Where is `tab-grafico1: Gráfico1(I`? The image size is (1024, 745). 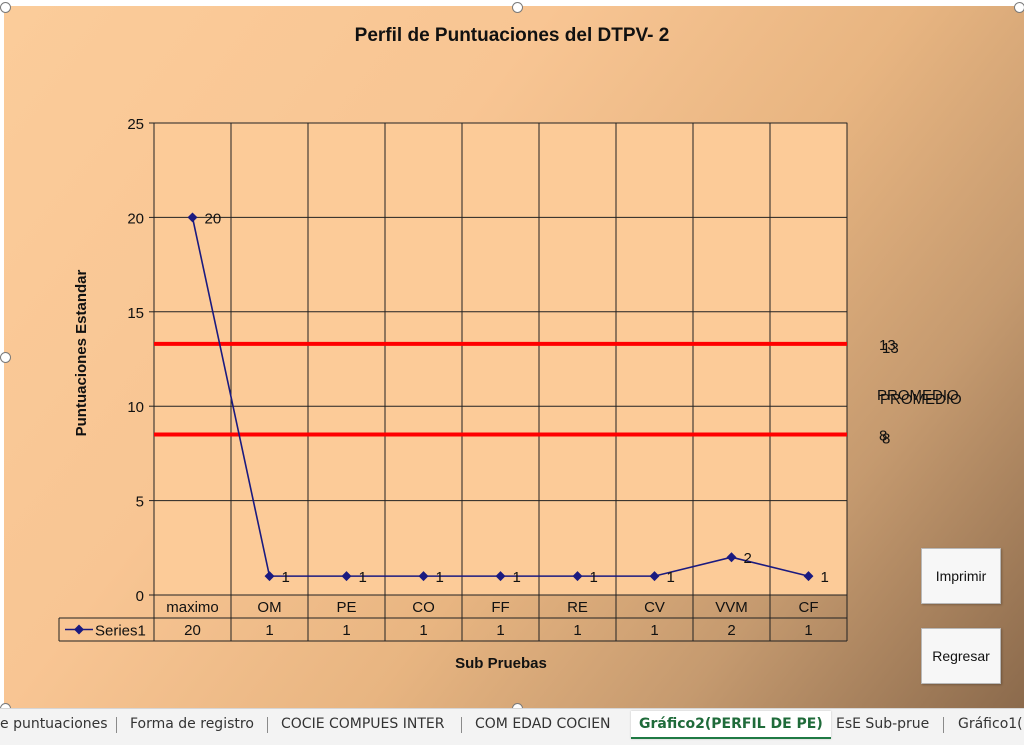 tab-grafico1: Gráfico1(I is located at coordinates (991, 724).